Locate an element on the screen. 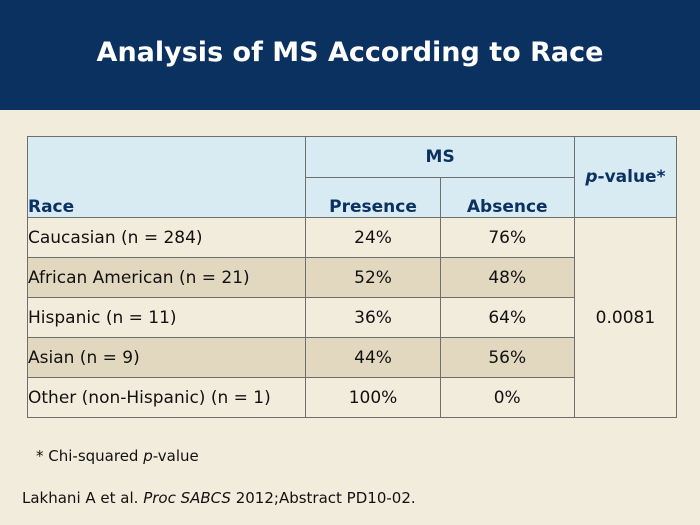 This screenshot has width=700, height=525. presence-cell: 36% is located at coordinates (373, 317).